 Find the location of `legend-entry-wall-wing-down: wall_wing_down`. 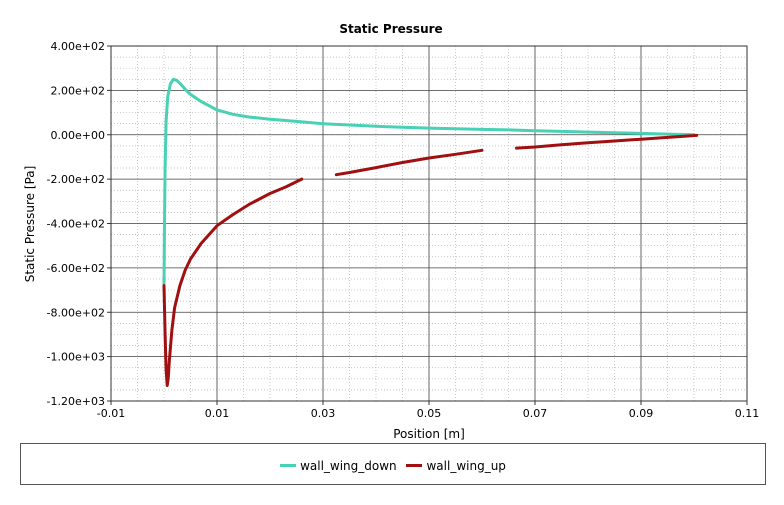

legend-entry-wall-wing-down: wall_wing_down is located at coordinates (338, 466).